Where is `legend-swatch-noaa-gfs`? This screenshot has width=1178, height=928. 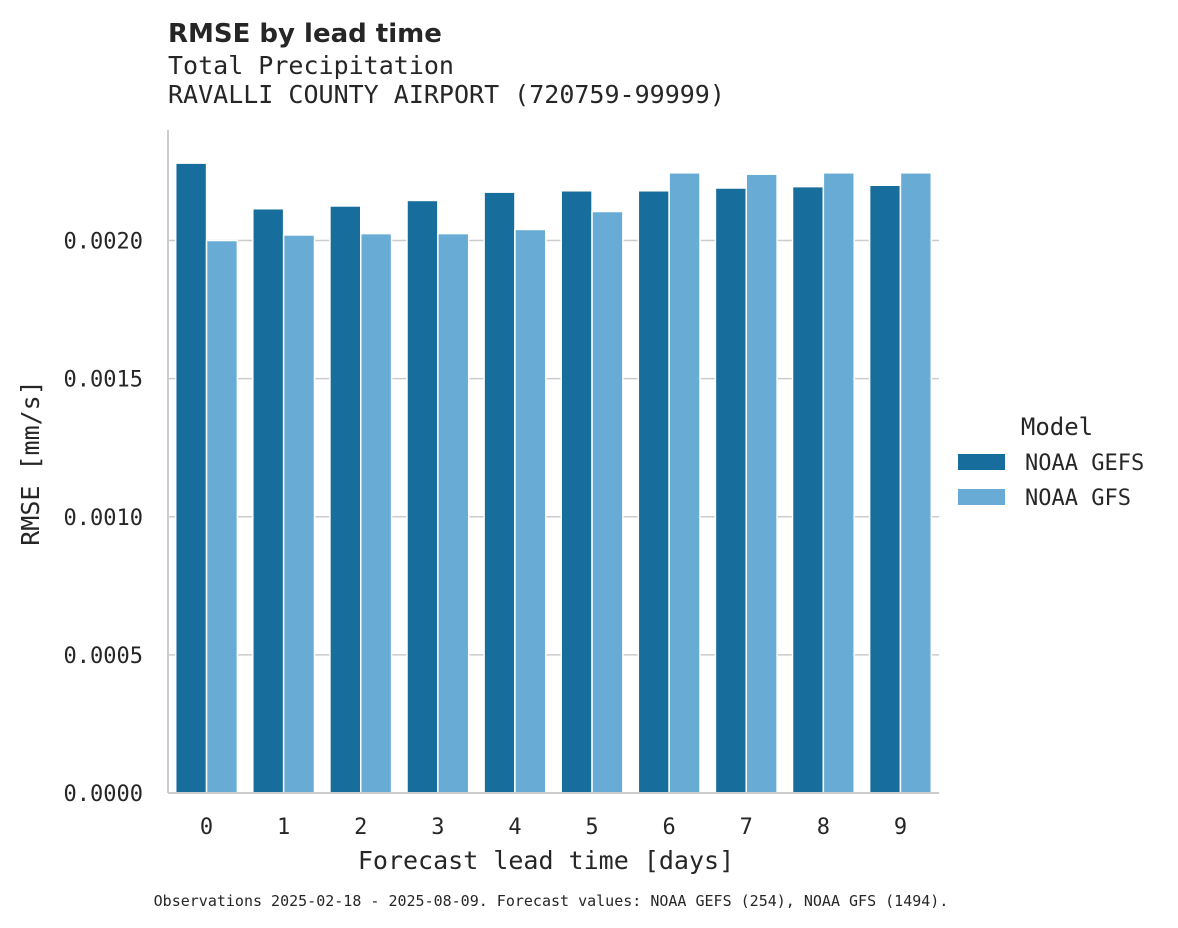
legend-swatch-noaa-gfs is located at coordinates (981, 497).